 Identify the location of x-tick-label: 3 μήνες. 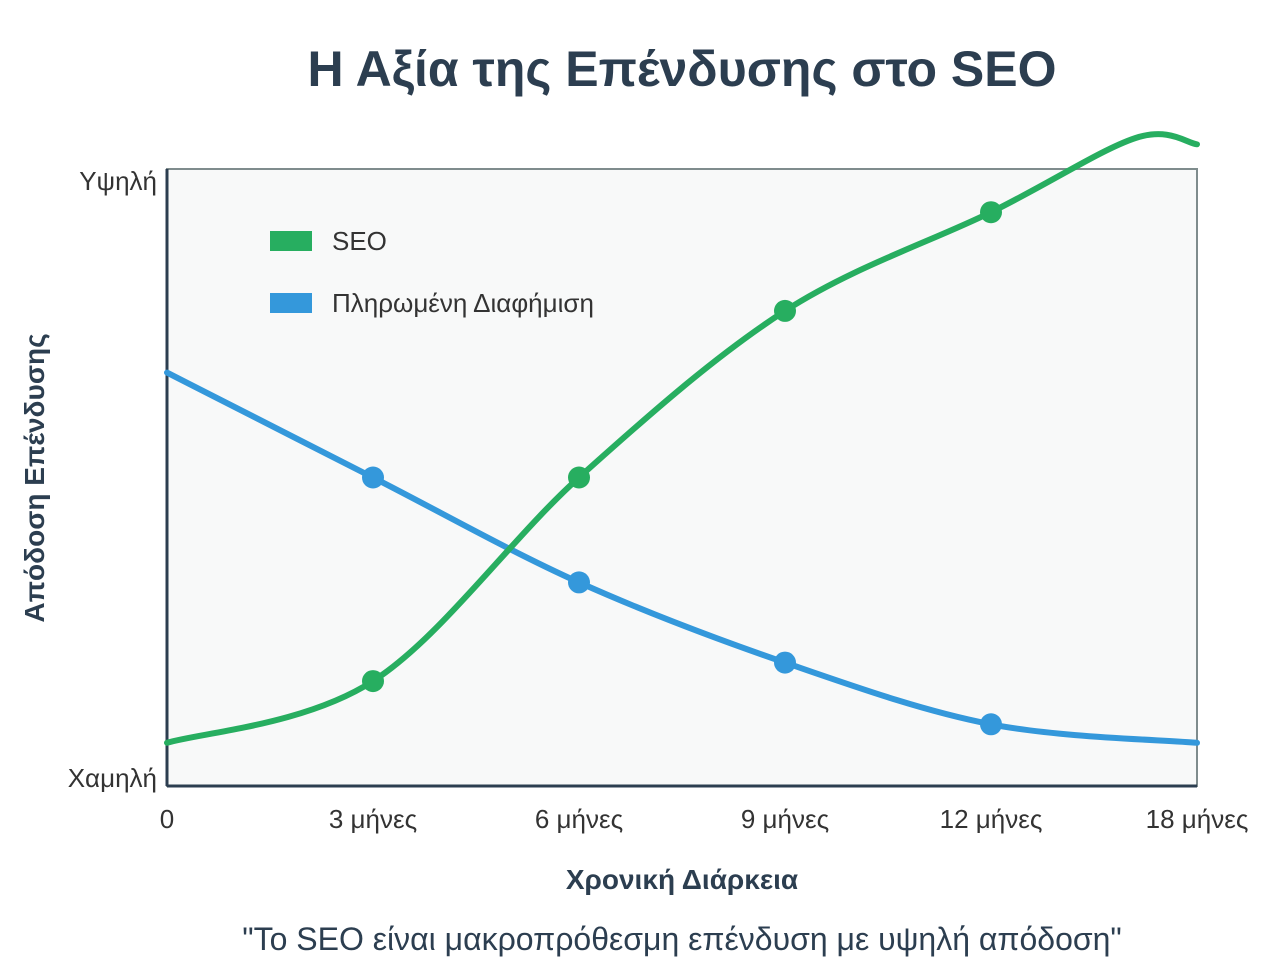
(373, 819).